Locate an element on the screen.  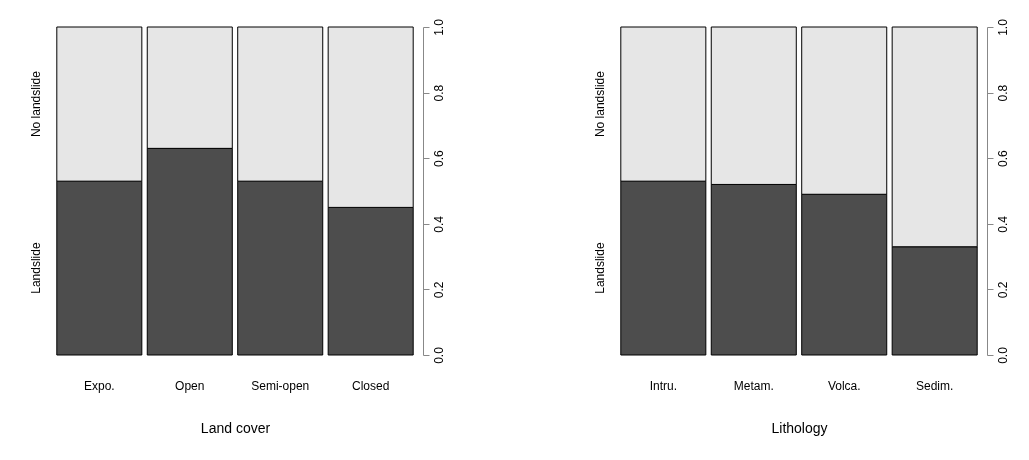
x-tick-label: Volca. is located at coordinates (844, 385).